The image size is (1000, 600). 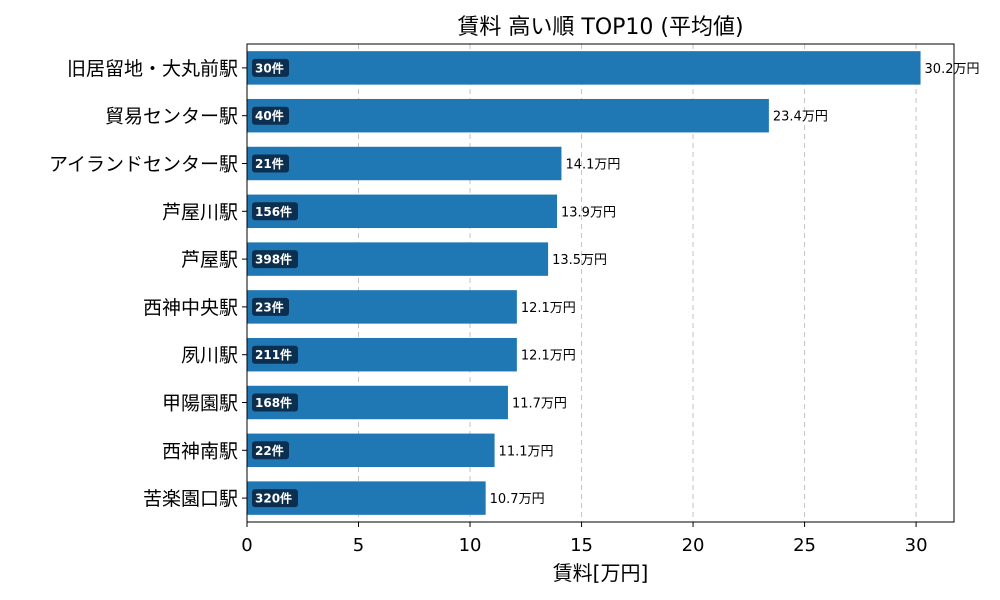 I want to click on count-label: 320件, so click(x=273, y=498).